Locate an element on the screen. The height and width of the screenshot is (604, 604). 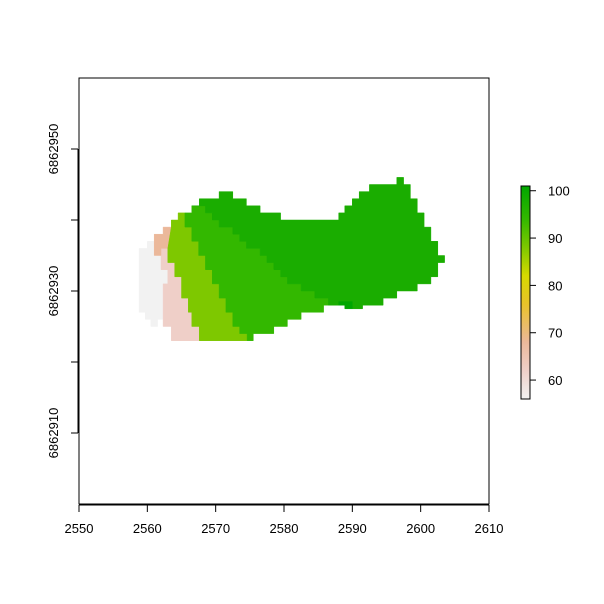
y-tick-label: 6862930 is located at coordinates (53, 291).